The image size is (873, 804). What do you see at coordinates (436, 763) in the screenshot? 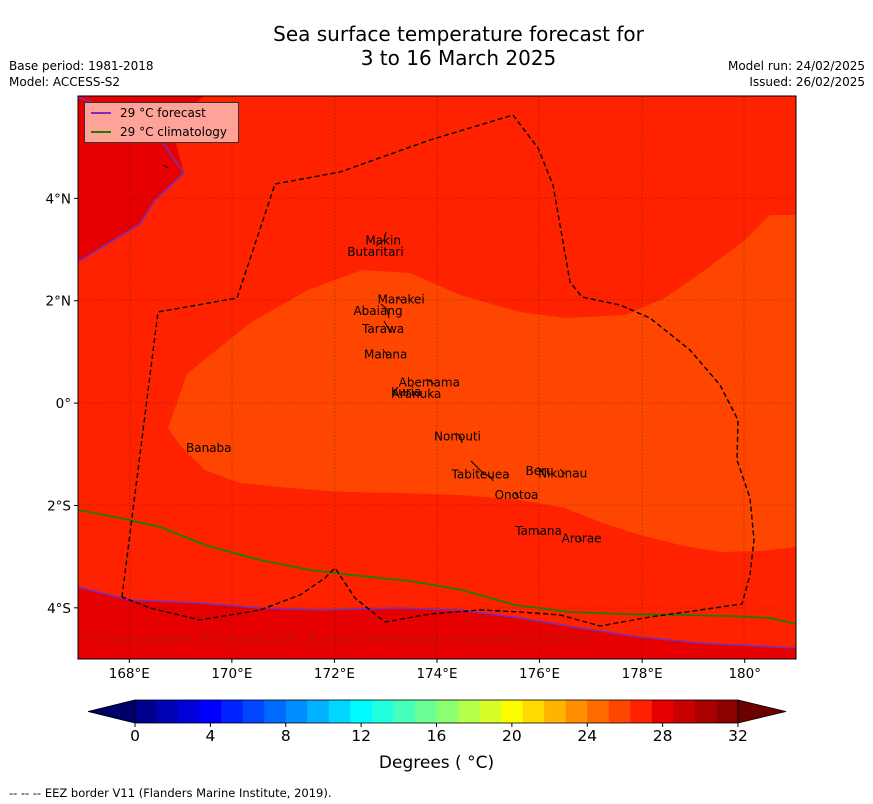
I see `colorbar-label: Degrees ( °C)` at bounding box center [436, 763].